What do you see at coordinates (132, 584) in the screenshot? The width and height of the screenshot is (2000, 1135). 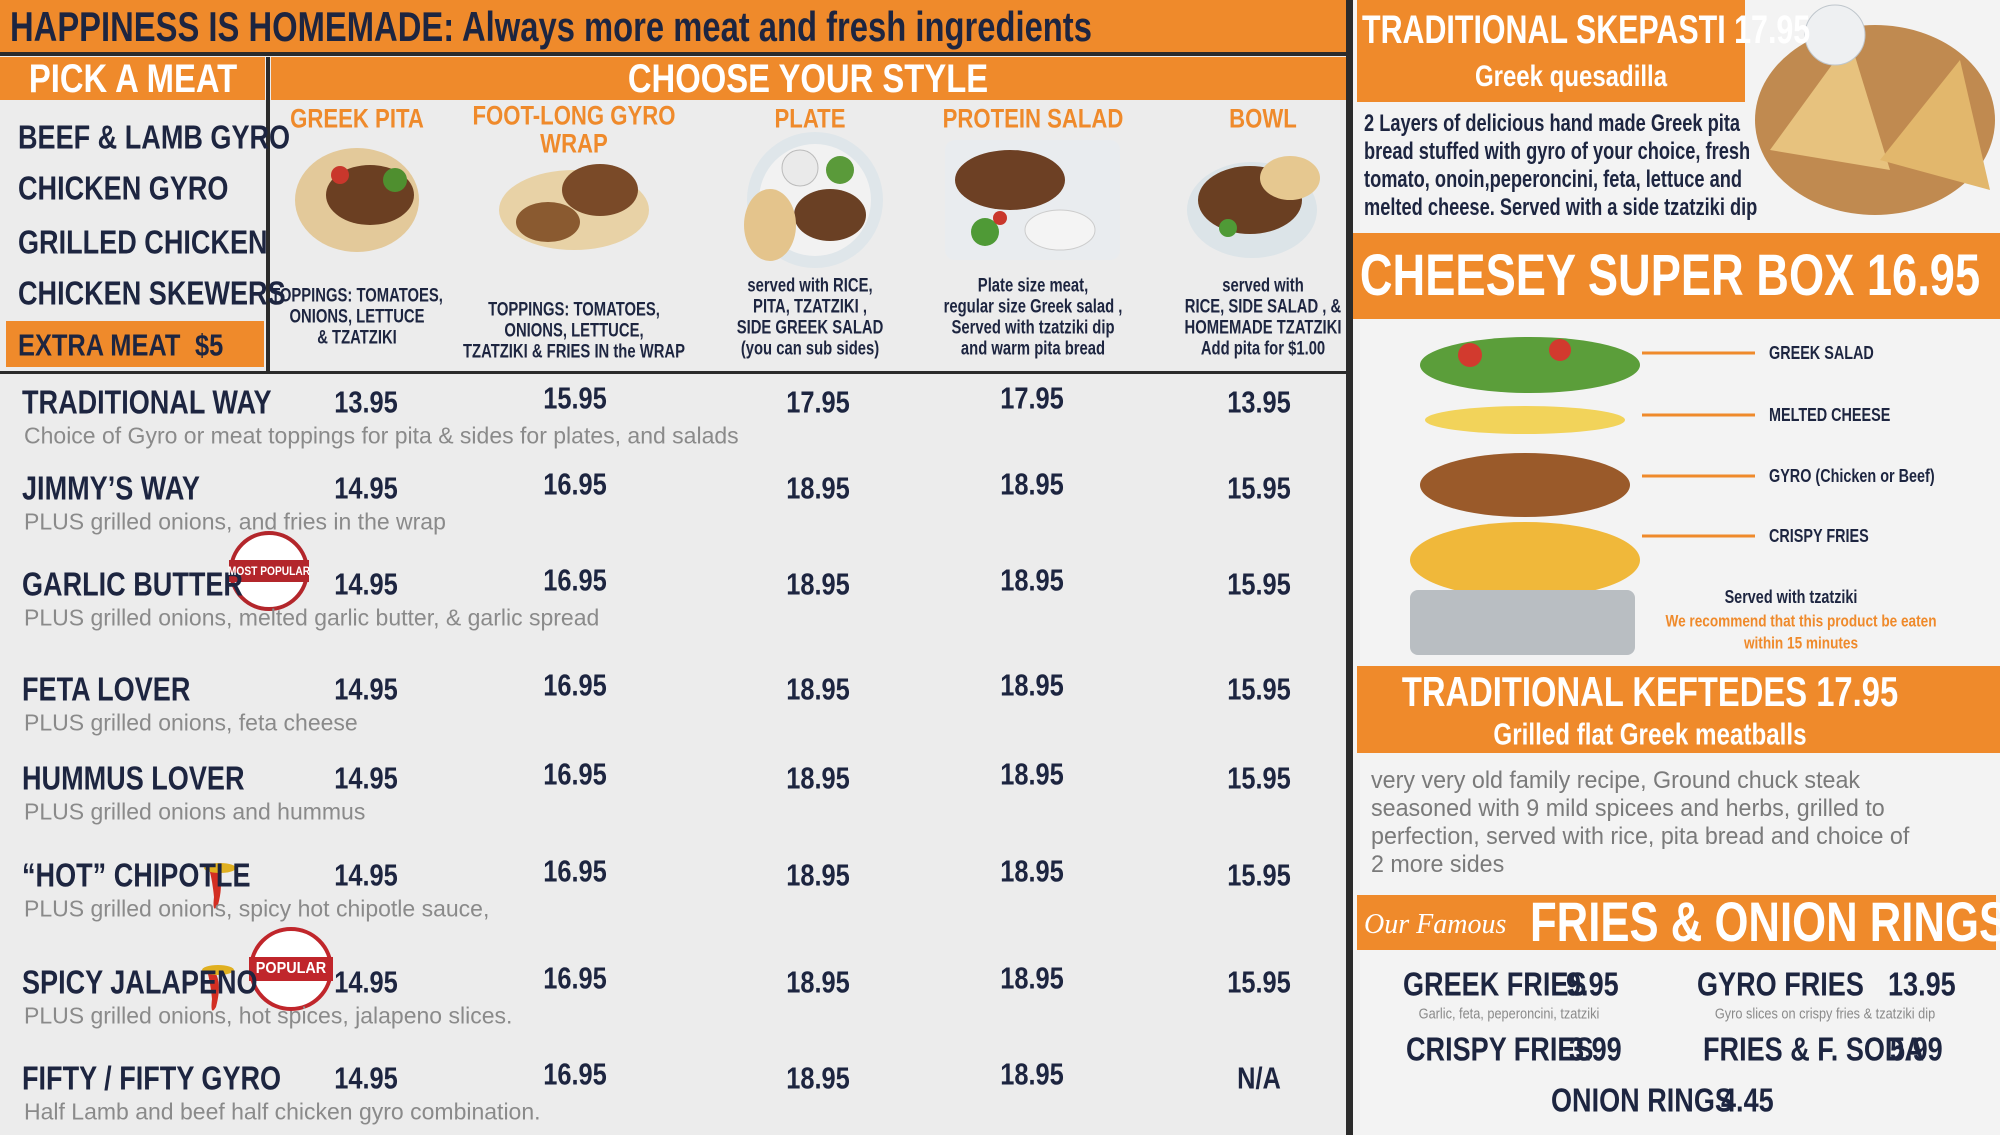 I see `row-name: GARLIC BUTTER` at bounding box center [132, 584].